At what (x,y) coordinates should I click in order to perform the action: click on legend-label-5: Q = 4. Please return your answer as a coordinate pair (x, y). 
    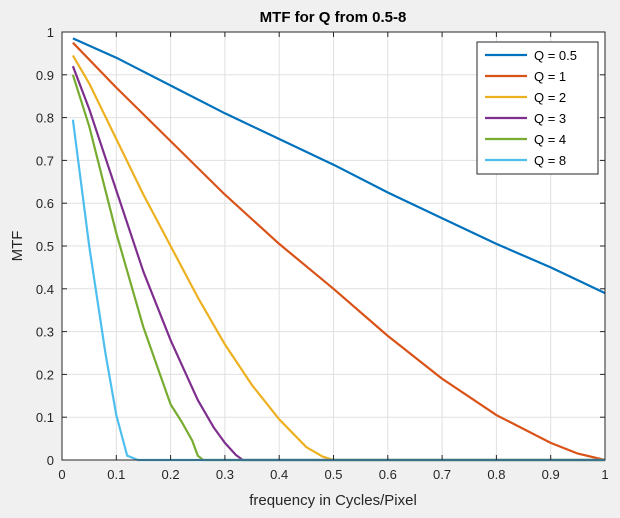
    Looking at the image, I should click on (550, 139).